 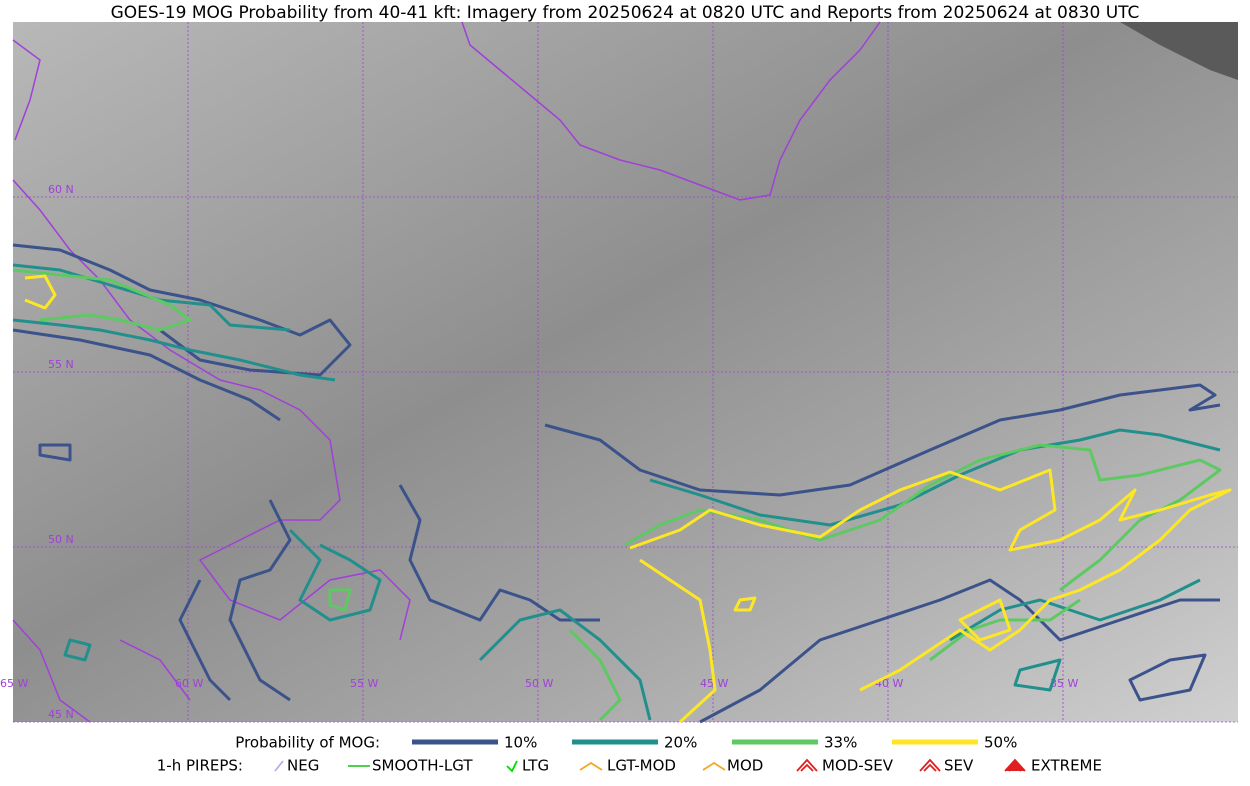 What do you see at coordinates (858, 766) in the screenshot?
I see `legend-label: MOD-SEV` at bounding box center [858, 766].